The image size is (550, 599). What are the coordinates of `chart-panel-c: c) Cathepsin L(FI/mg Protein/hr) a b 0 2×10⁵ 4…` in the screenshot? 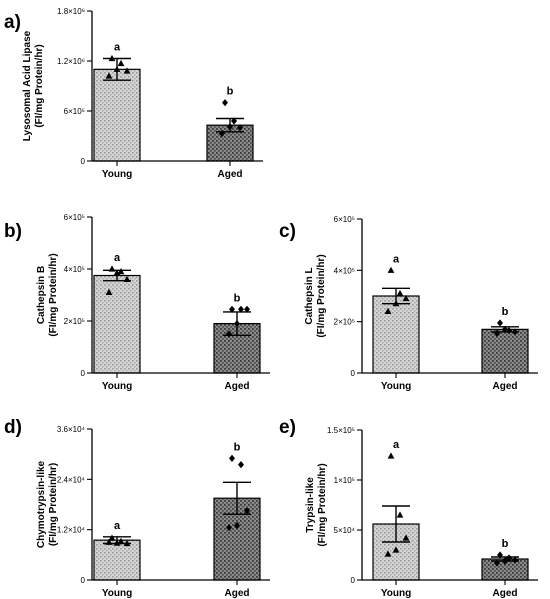 It's located at (408, 303).